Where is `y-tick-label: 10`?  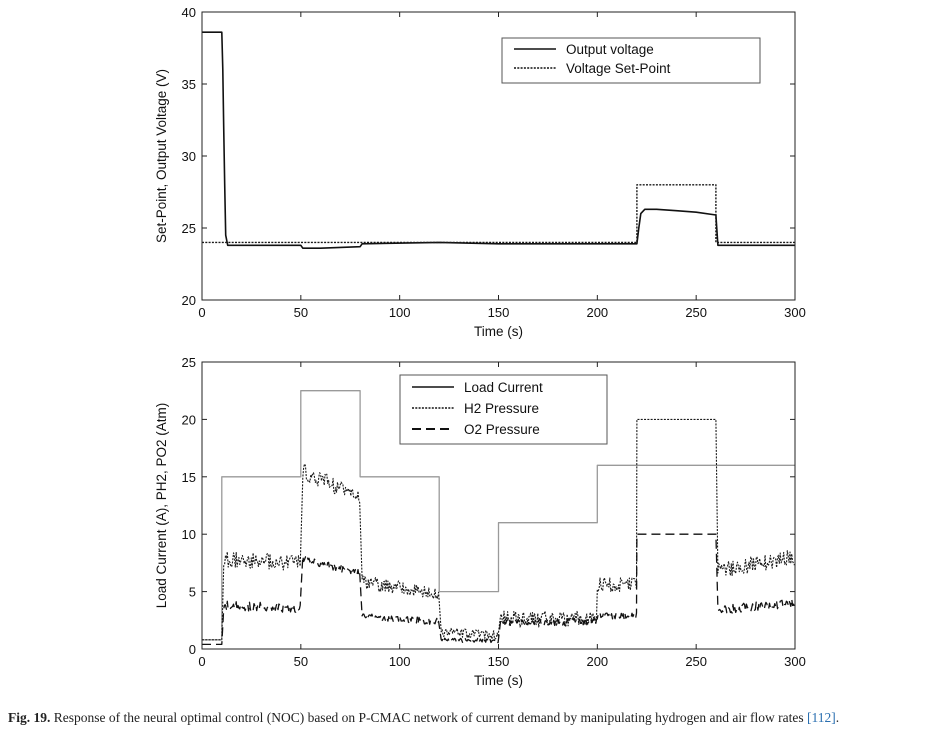 y-tick-label: 10 is located at coordinates (189, 534).